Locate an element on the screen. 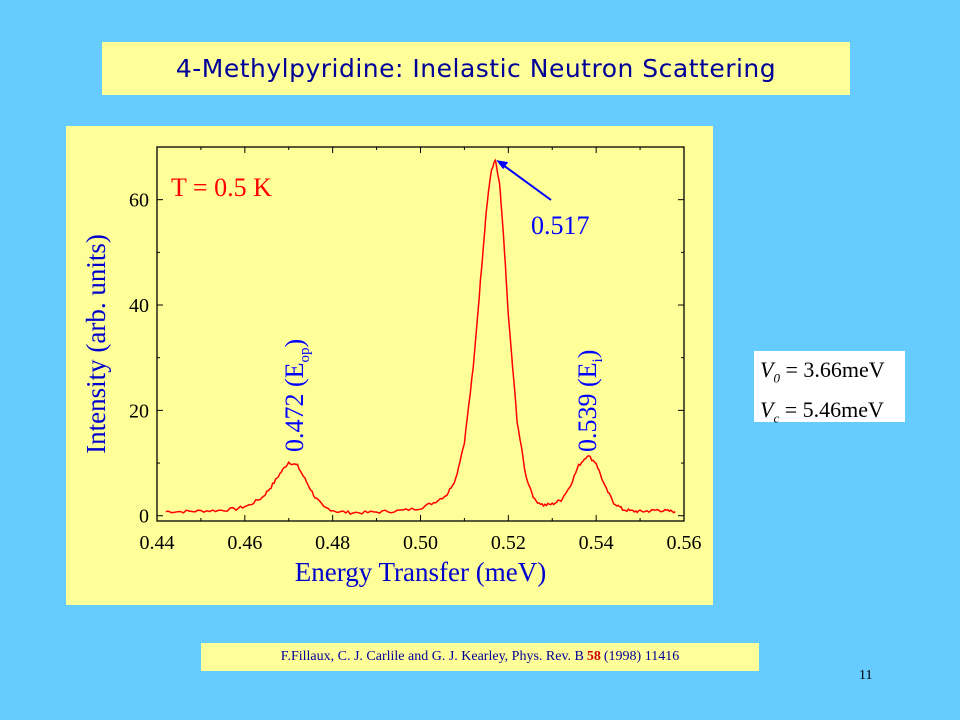  peak-label-0517: 0.517 is located at coordinates (560, 225).